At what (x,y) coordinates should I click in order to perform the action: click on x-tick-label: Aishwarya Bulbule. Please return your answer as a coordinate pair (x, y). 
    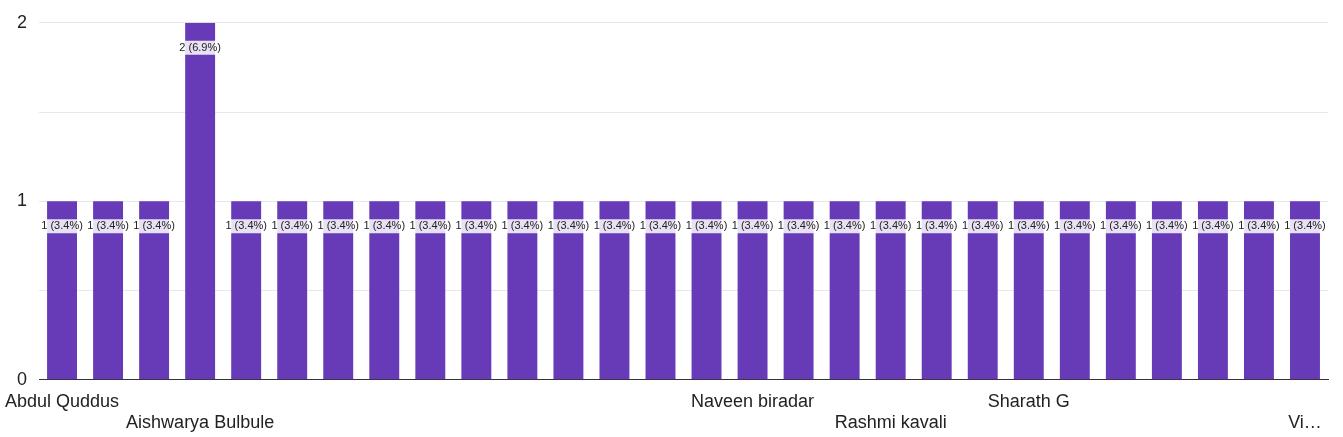
    Looking at the image, I should click on (200, 422).